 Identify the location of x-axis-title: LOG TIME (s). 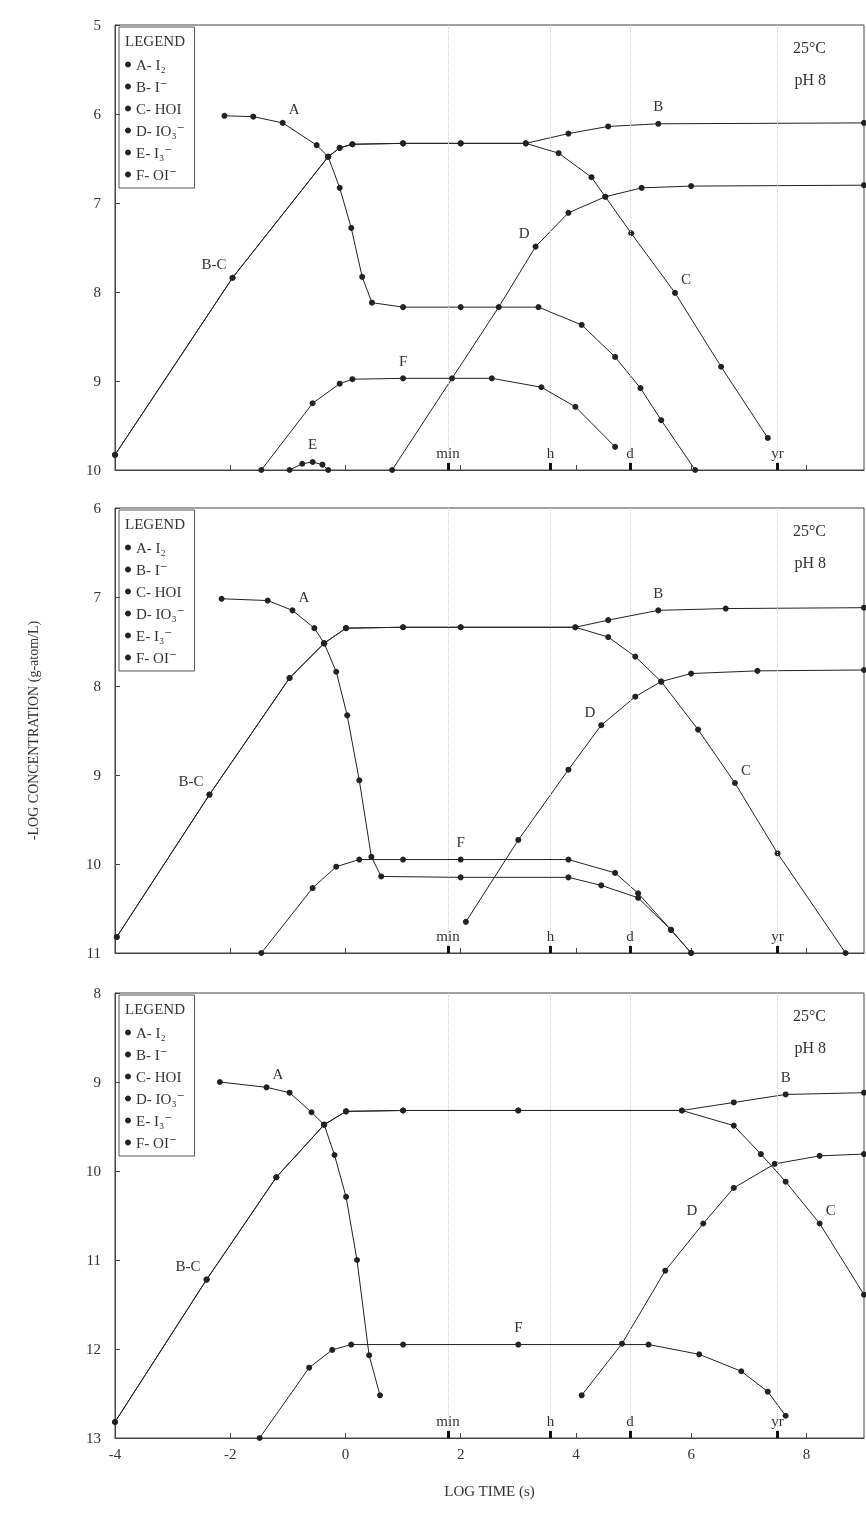
(489, 1491).